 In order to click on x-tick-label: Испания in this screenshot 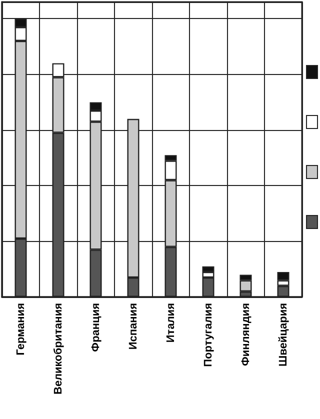, I will do `click(133, 326)`.